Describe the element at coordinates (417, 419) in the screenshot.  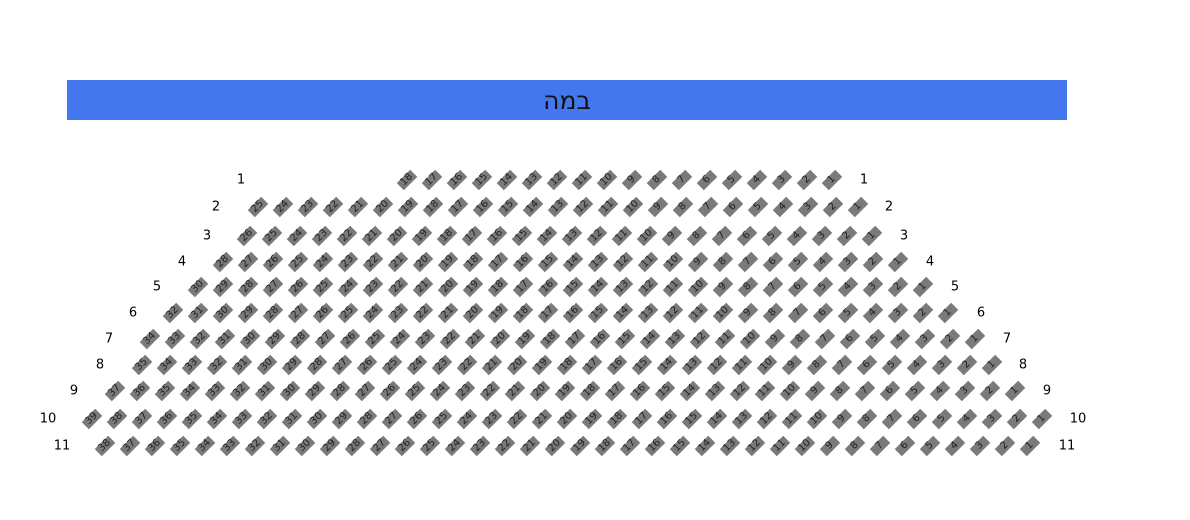
I see `seat: 26` at that location.